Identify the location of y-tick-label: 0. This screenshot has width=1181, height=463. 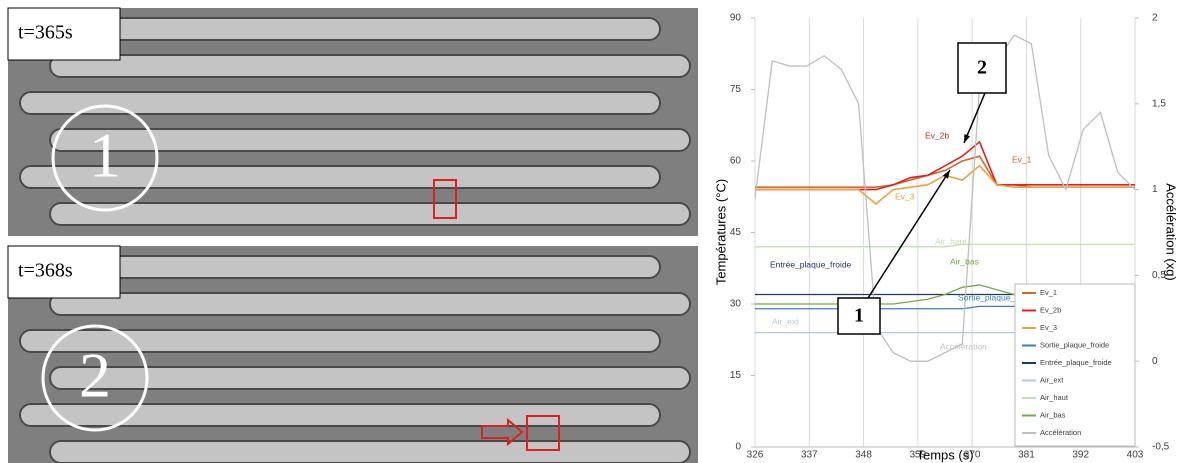
(738, 447).